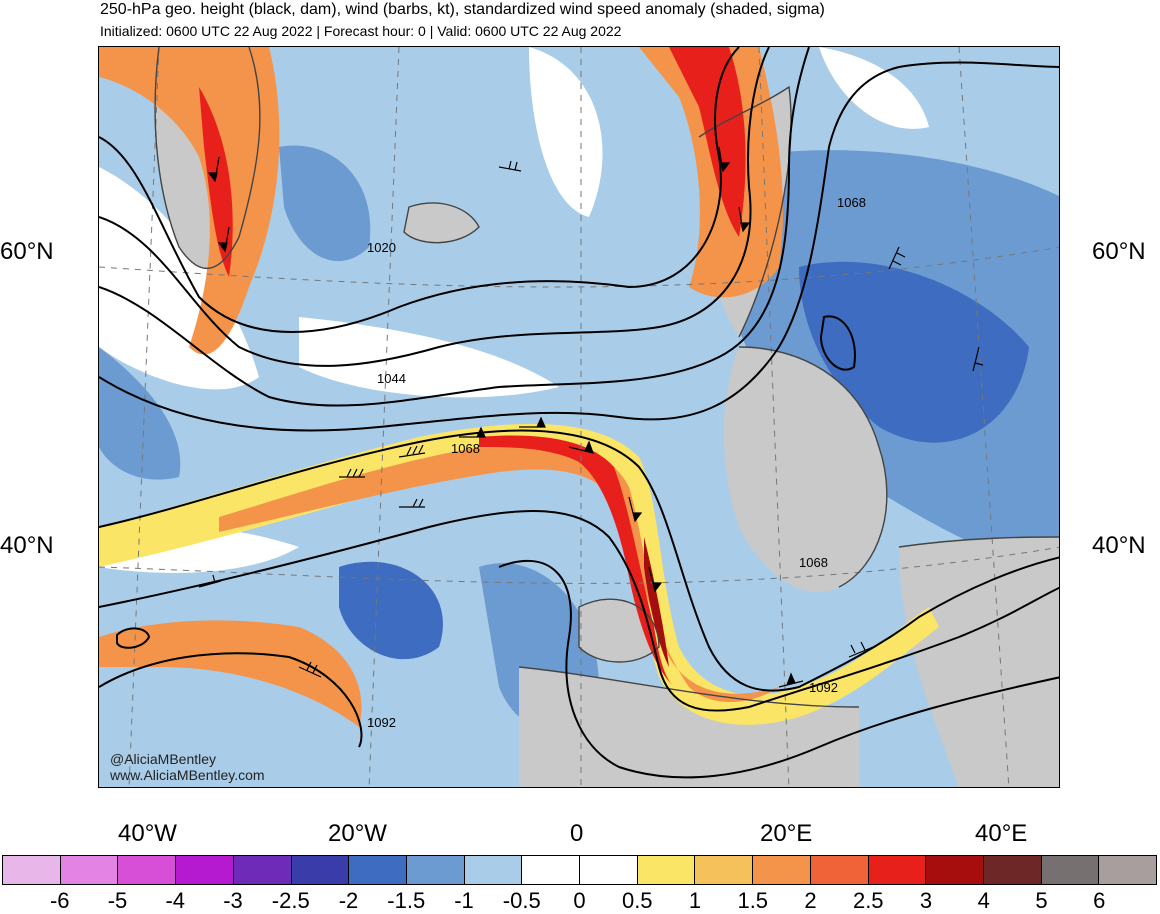 This screenshot has height=914, width=1160. I want to click on colorbar-tick-label: 2, so click(810, 900).